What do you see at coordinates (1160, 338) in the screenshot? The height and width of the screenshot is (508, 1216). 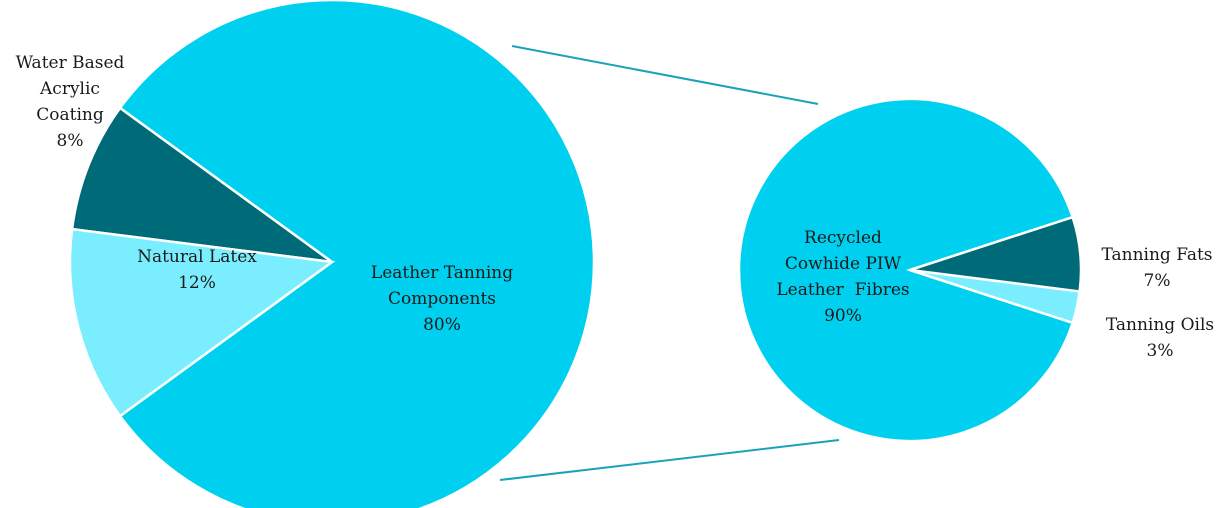 I see `secondary-pie-label-tanning-oils: Tanning Oils 3%` at bounding box center [1160, 338].